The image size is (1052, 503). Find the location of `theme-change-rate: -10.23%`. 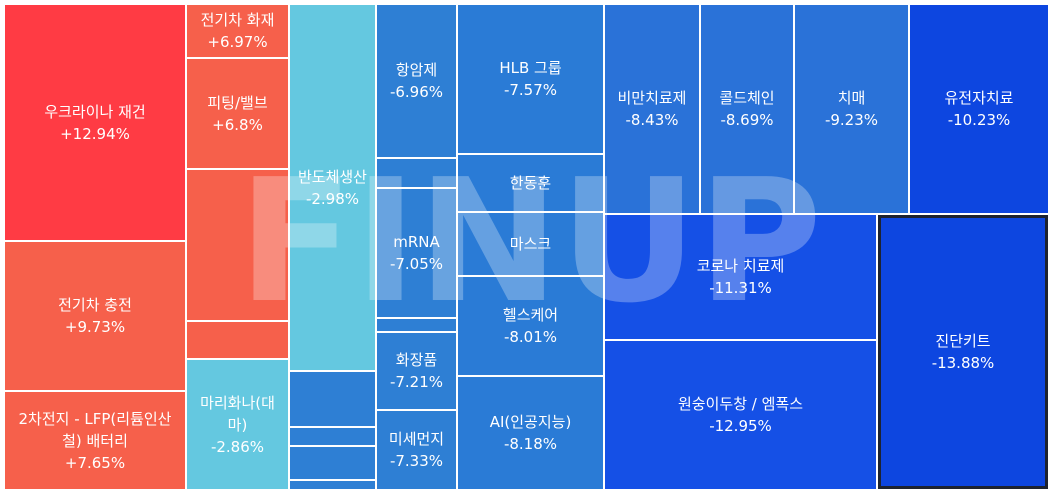

theme-change-rate: -10.23% is located at coordinates (979, 120).